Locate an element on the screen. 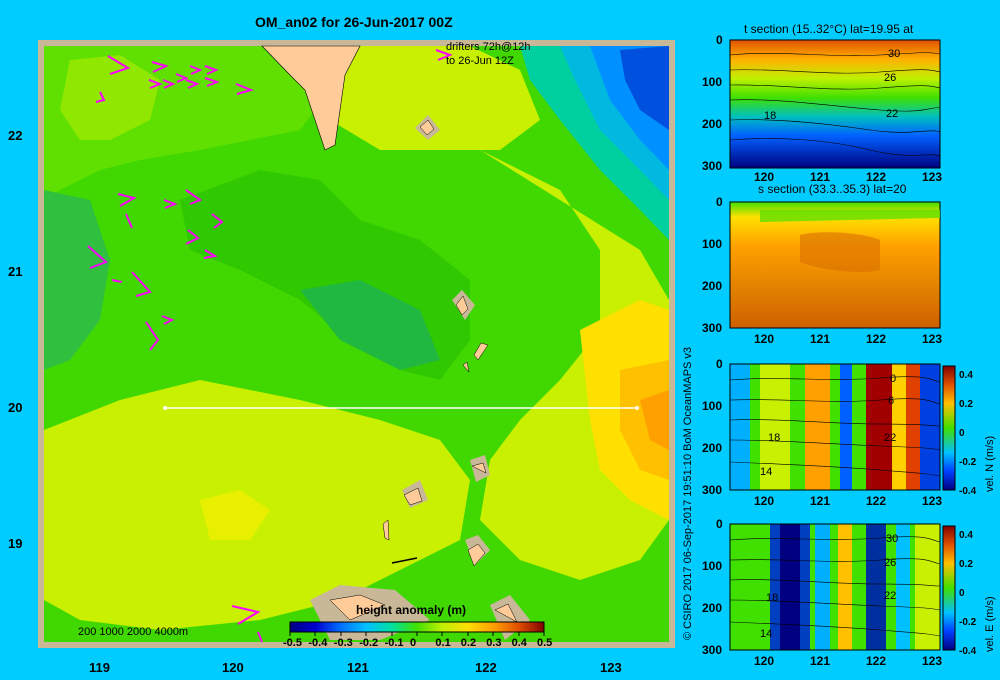  contour-label: 0 is located at coordinates (893, 379).